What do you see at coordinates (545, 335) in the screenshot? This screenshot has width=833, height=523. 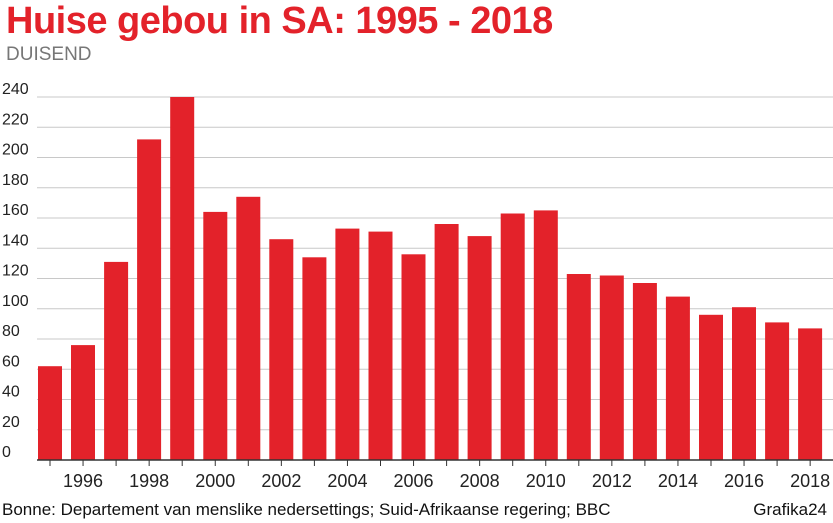 I see `bar-2010` at bounding box center [545, 335].